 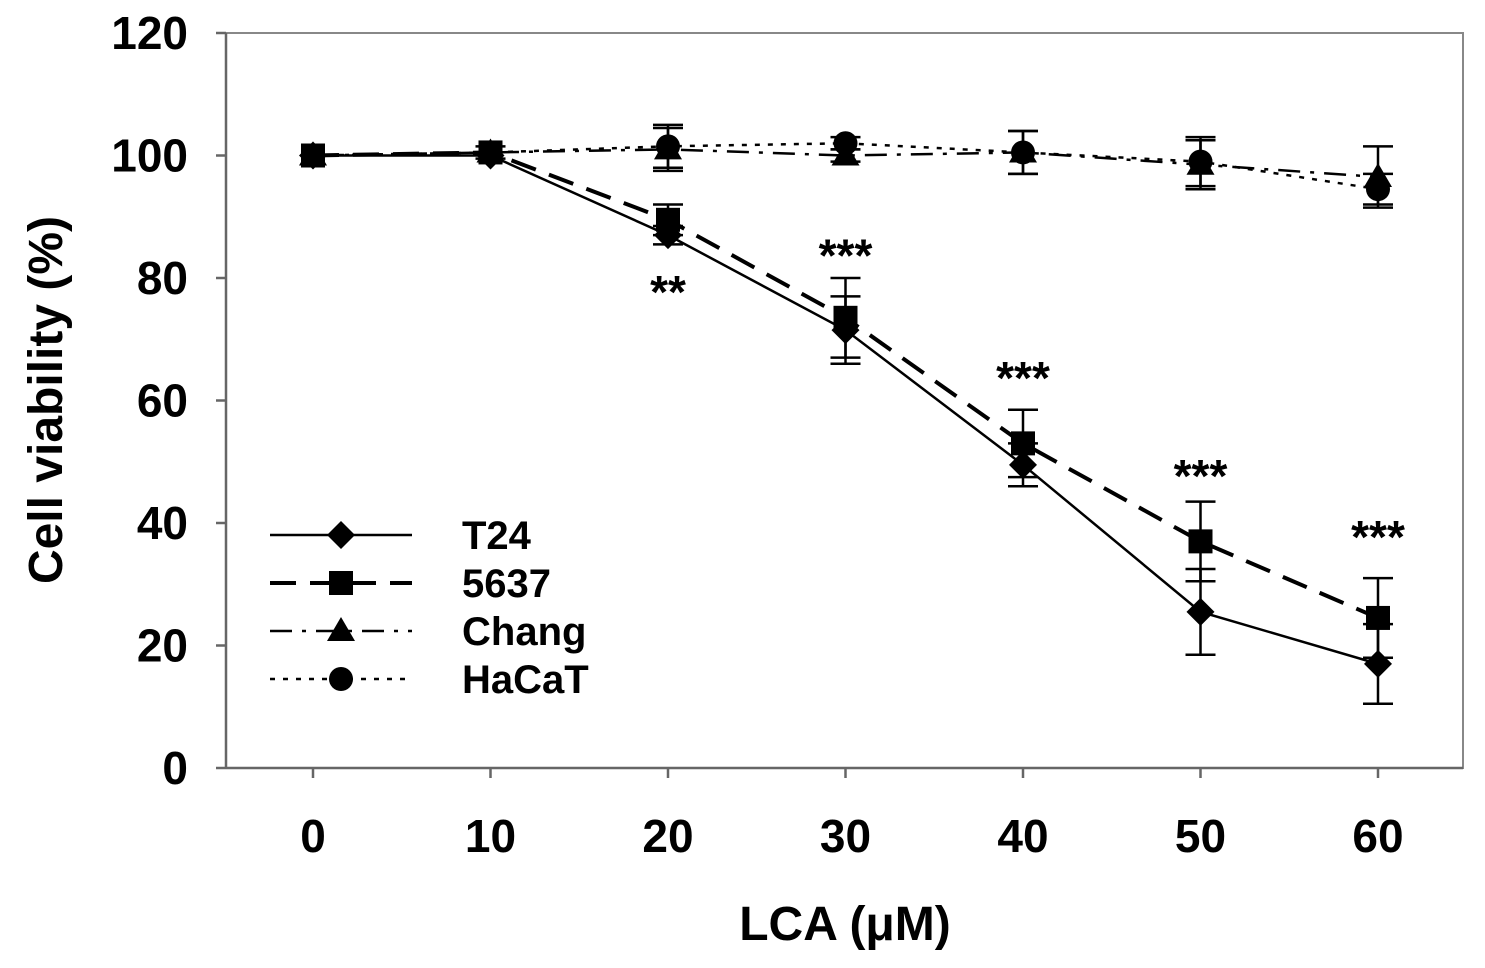 I want to click on y-tick-label: 100, so click(x=149, y=156).